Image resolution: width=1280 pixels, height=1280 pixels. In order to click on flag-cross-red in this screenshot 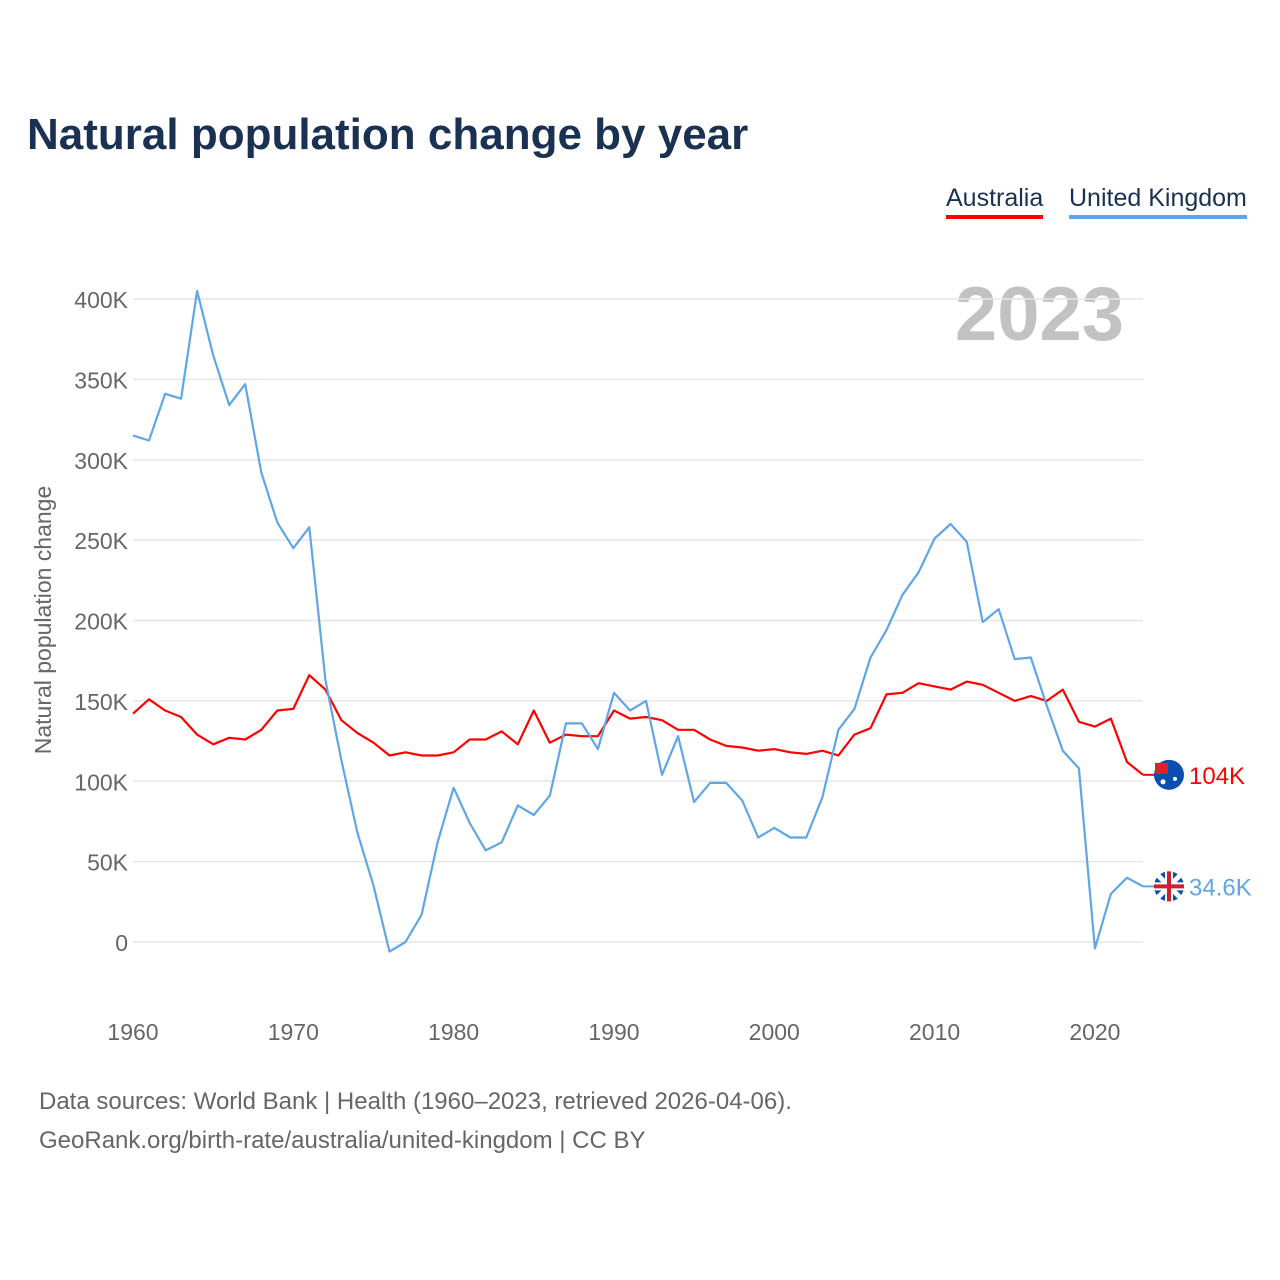, I will do `click(1169, 886)`.